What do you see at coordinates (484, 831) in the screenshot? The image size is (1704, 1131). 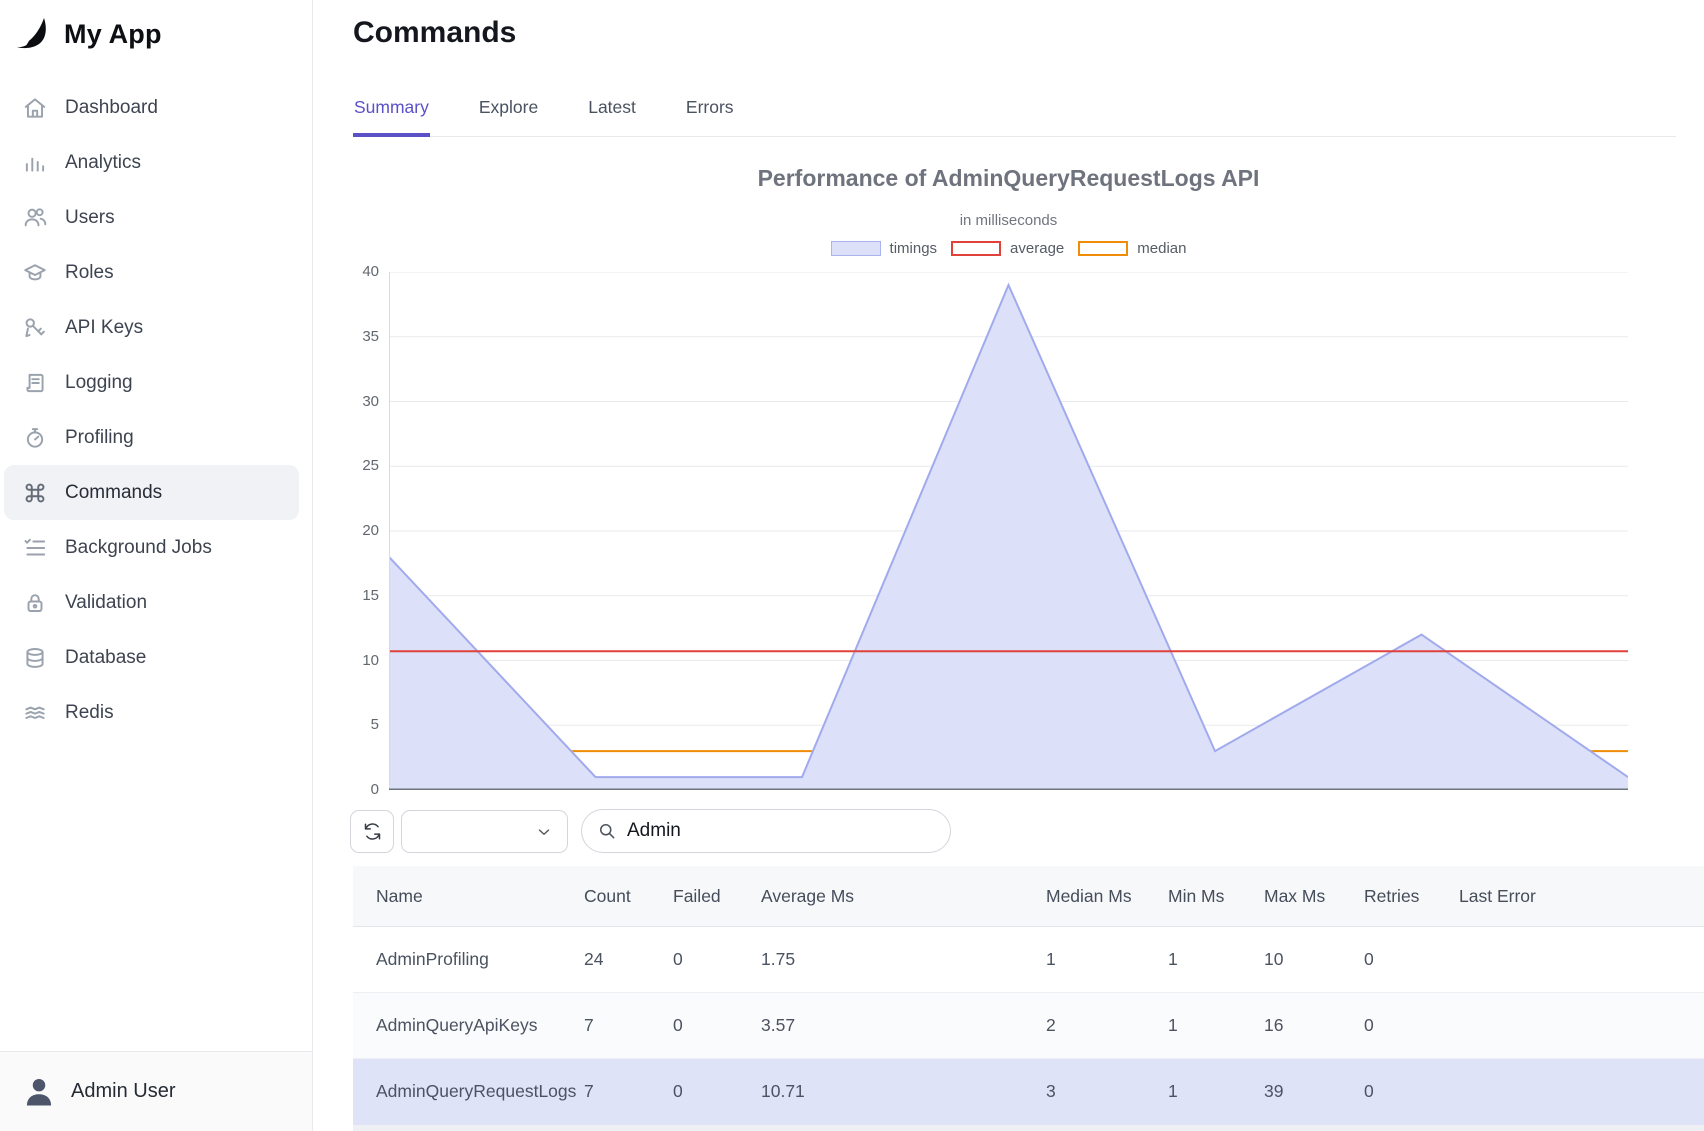 I see `filter-select` at bounding box center [484, 831].